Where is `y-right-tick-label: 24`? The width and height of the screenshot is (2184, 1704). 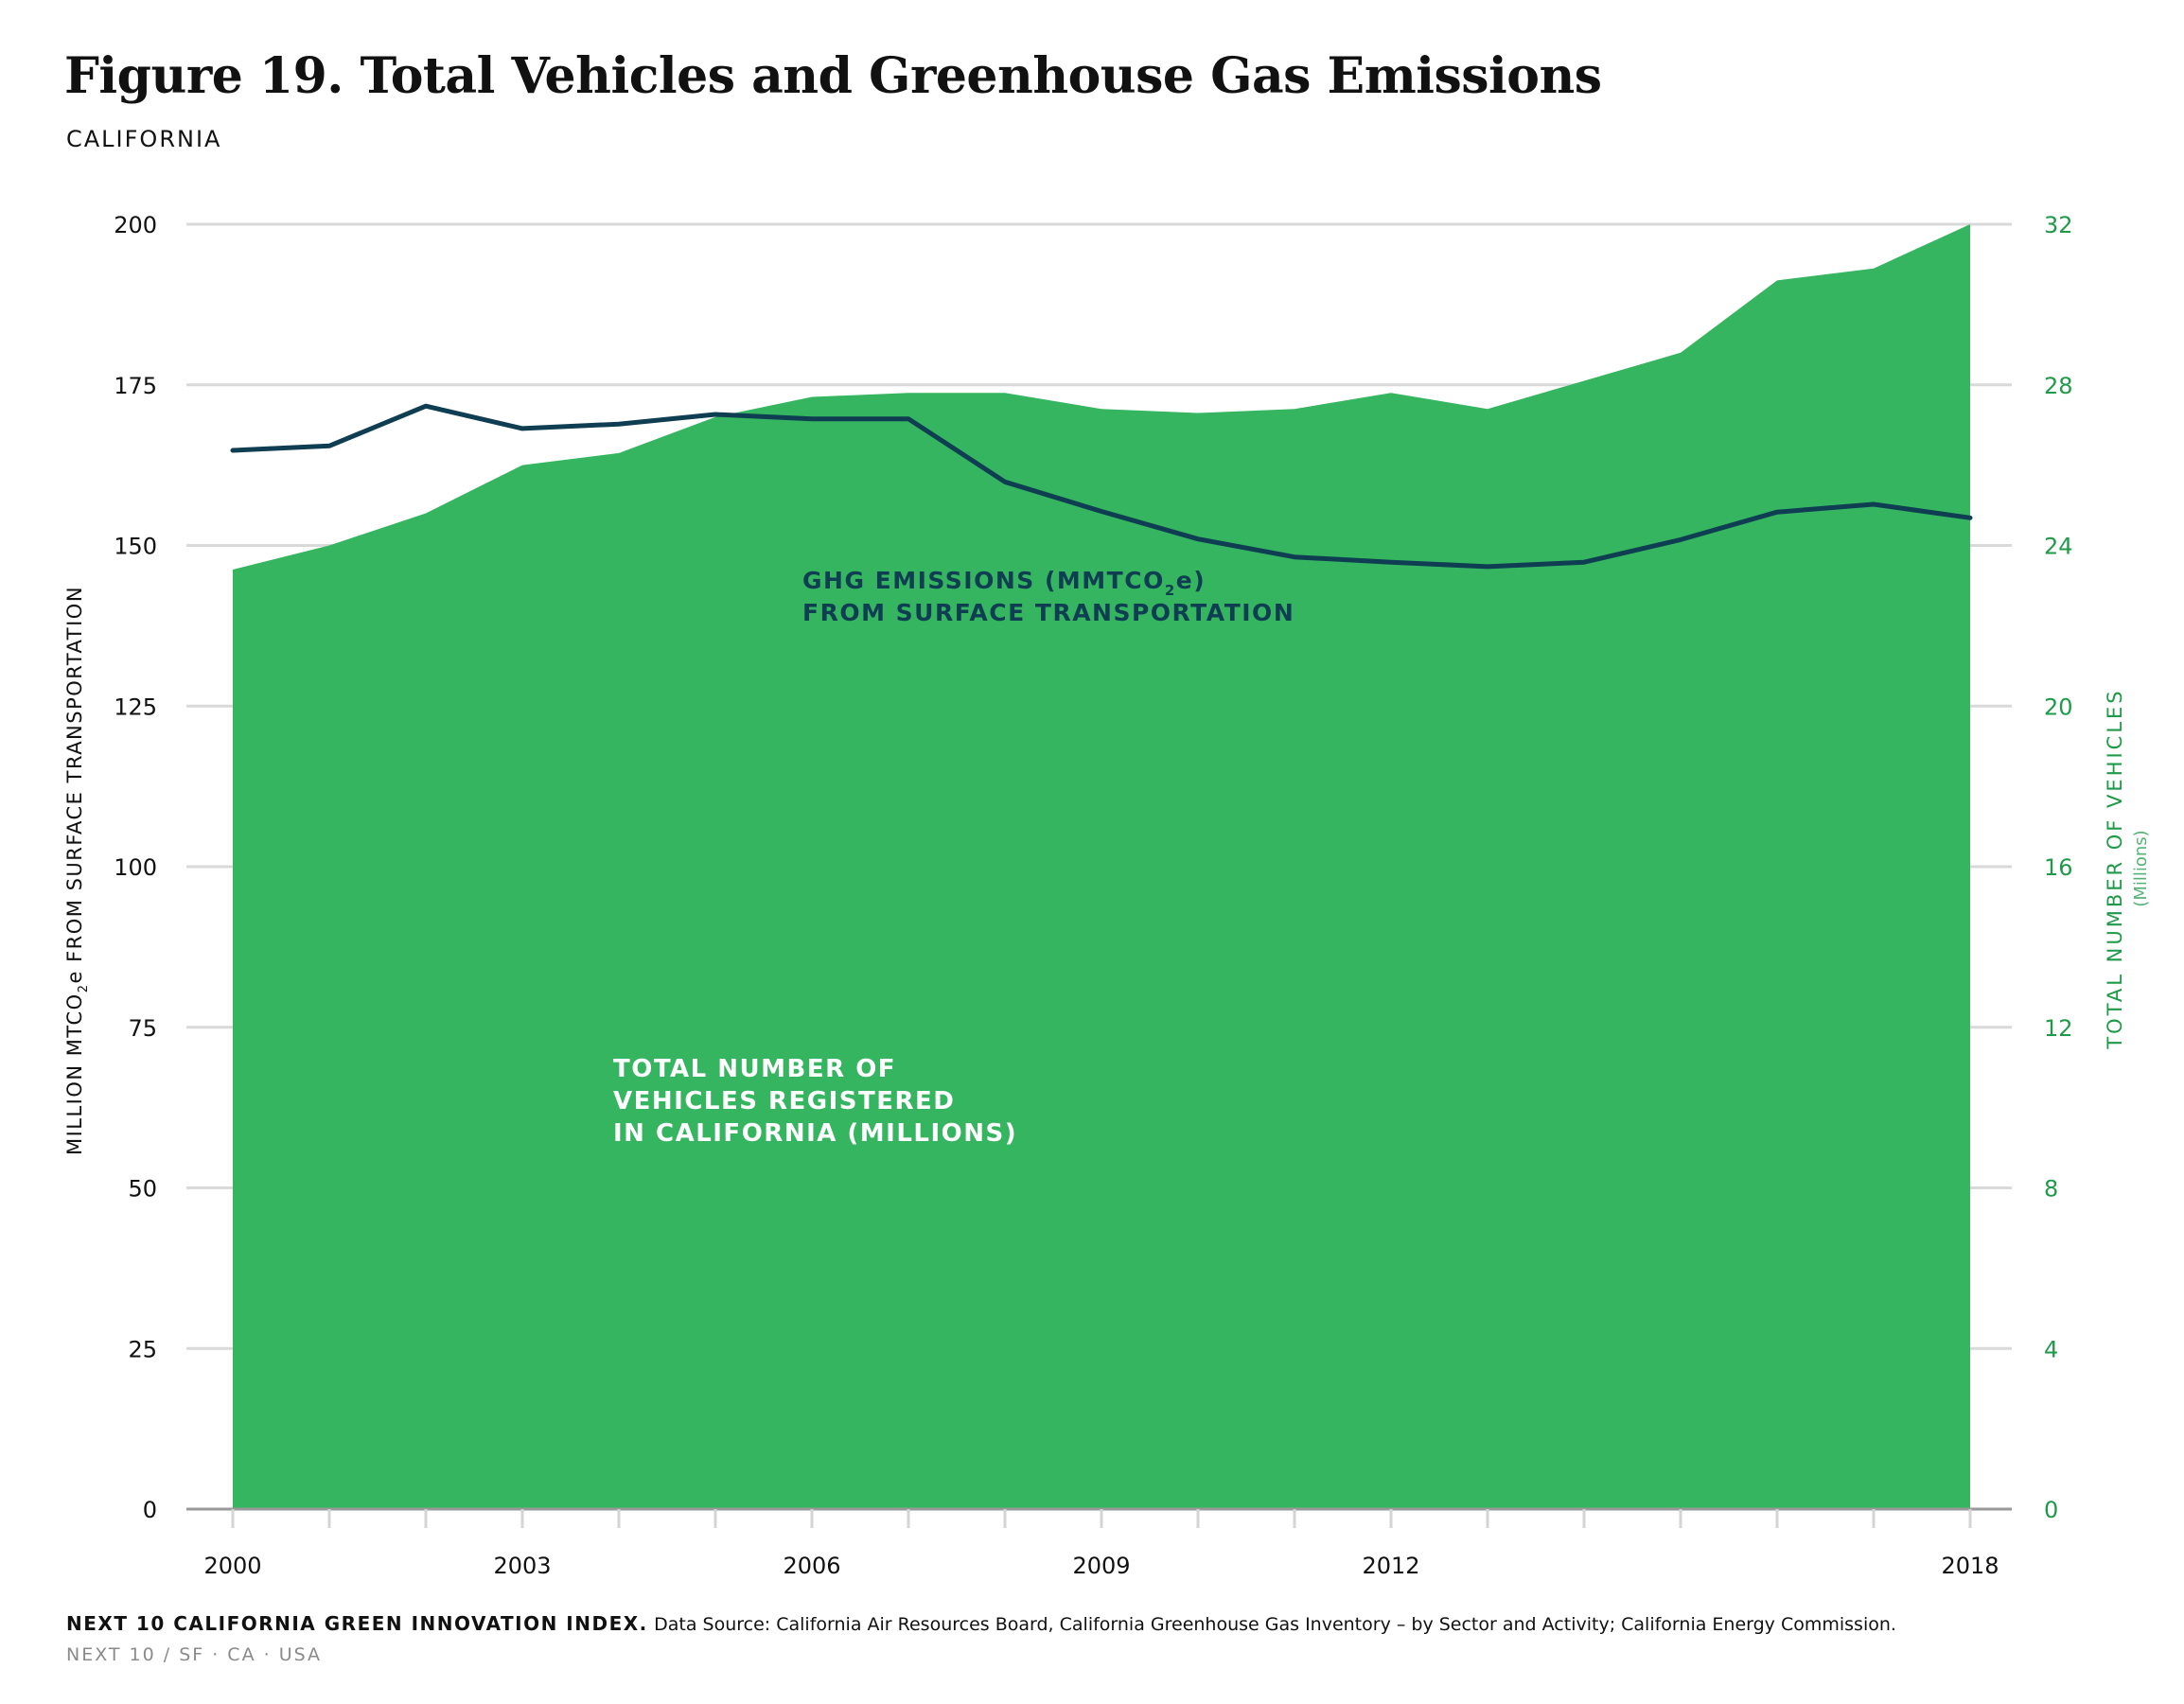 y-right-tick-label: 24 is located at coordinates (2058, 547).